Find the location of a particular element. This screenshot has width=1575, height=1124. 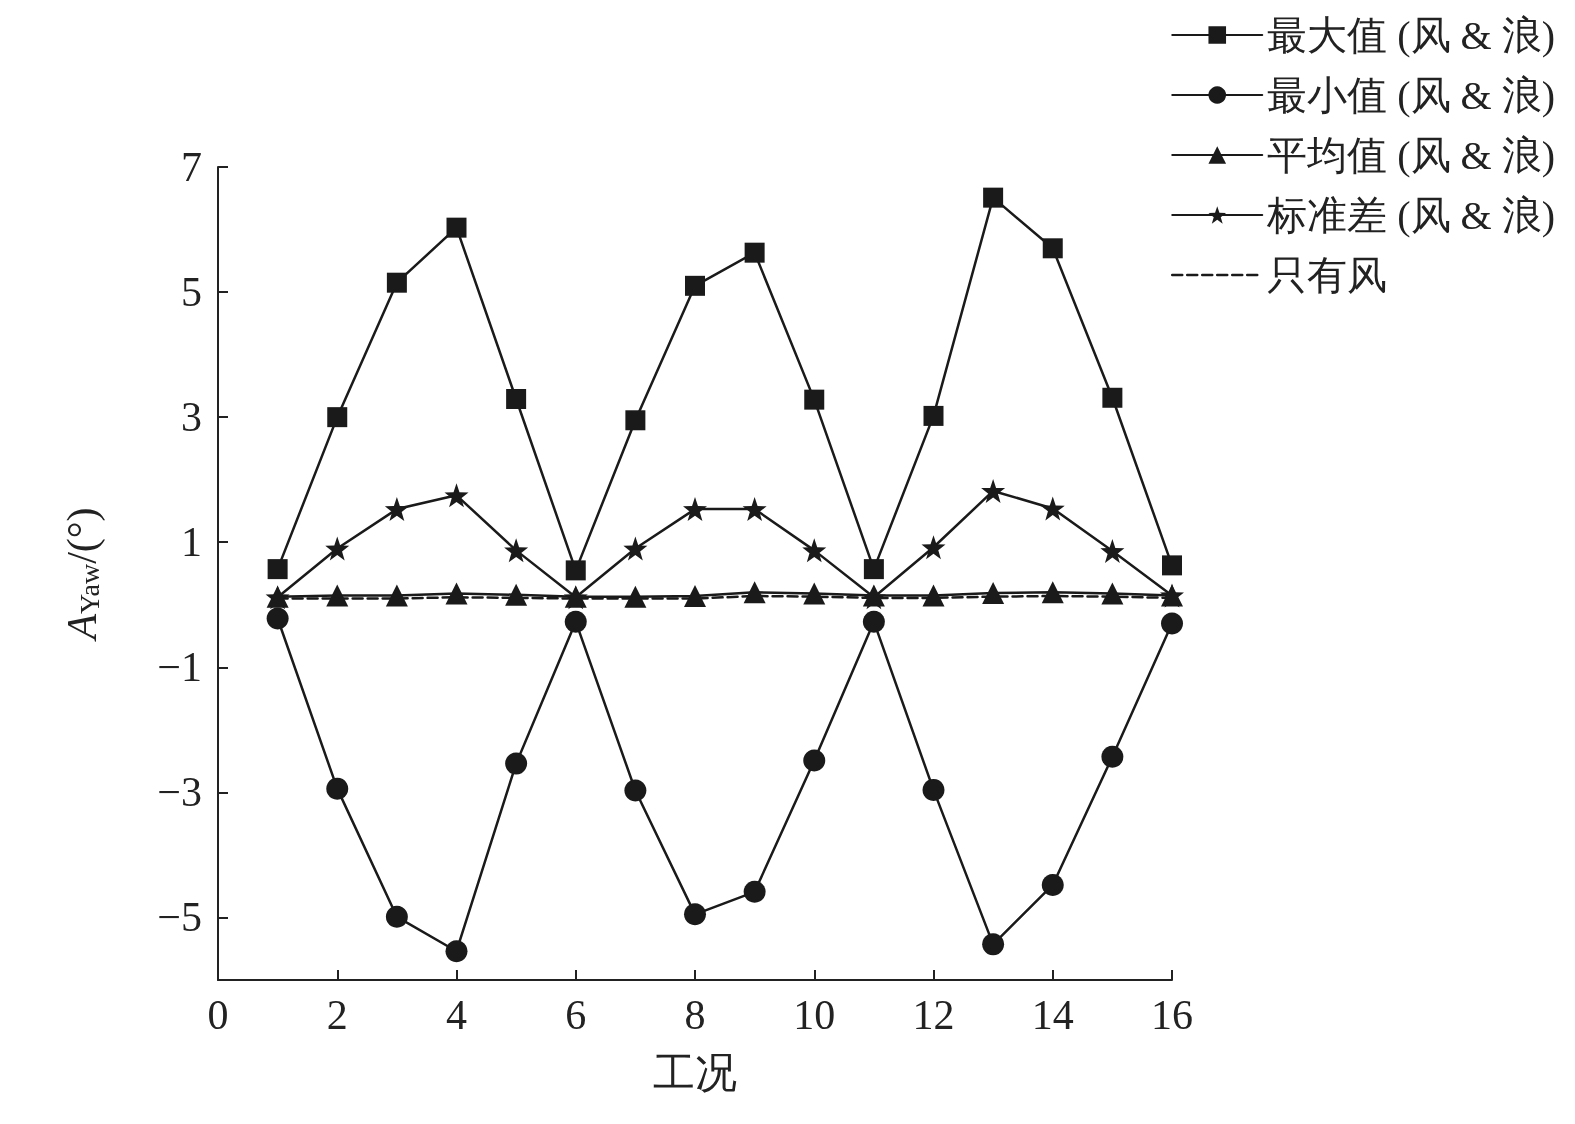

legend-label: 只有风 is located at coordinates (1327, 275).